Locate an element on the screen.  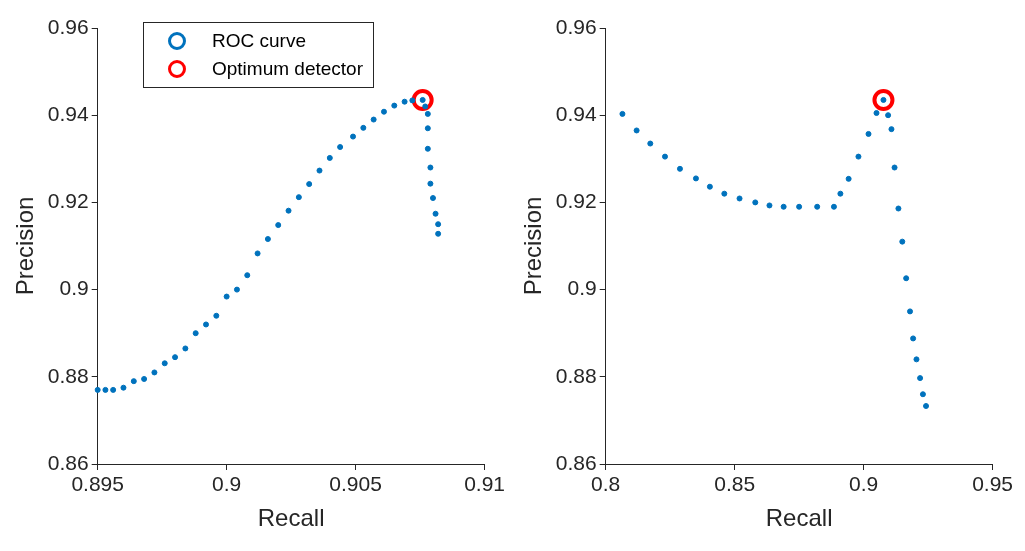
x-tick-label: 0.905 is located at coordinates (355, 484).